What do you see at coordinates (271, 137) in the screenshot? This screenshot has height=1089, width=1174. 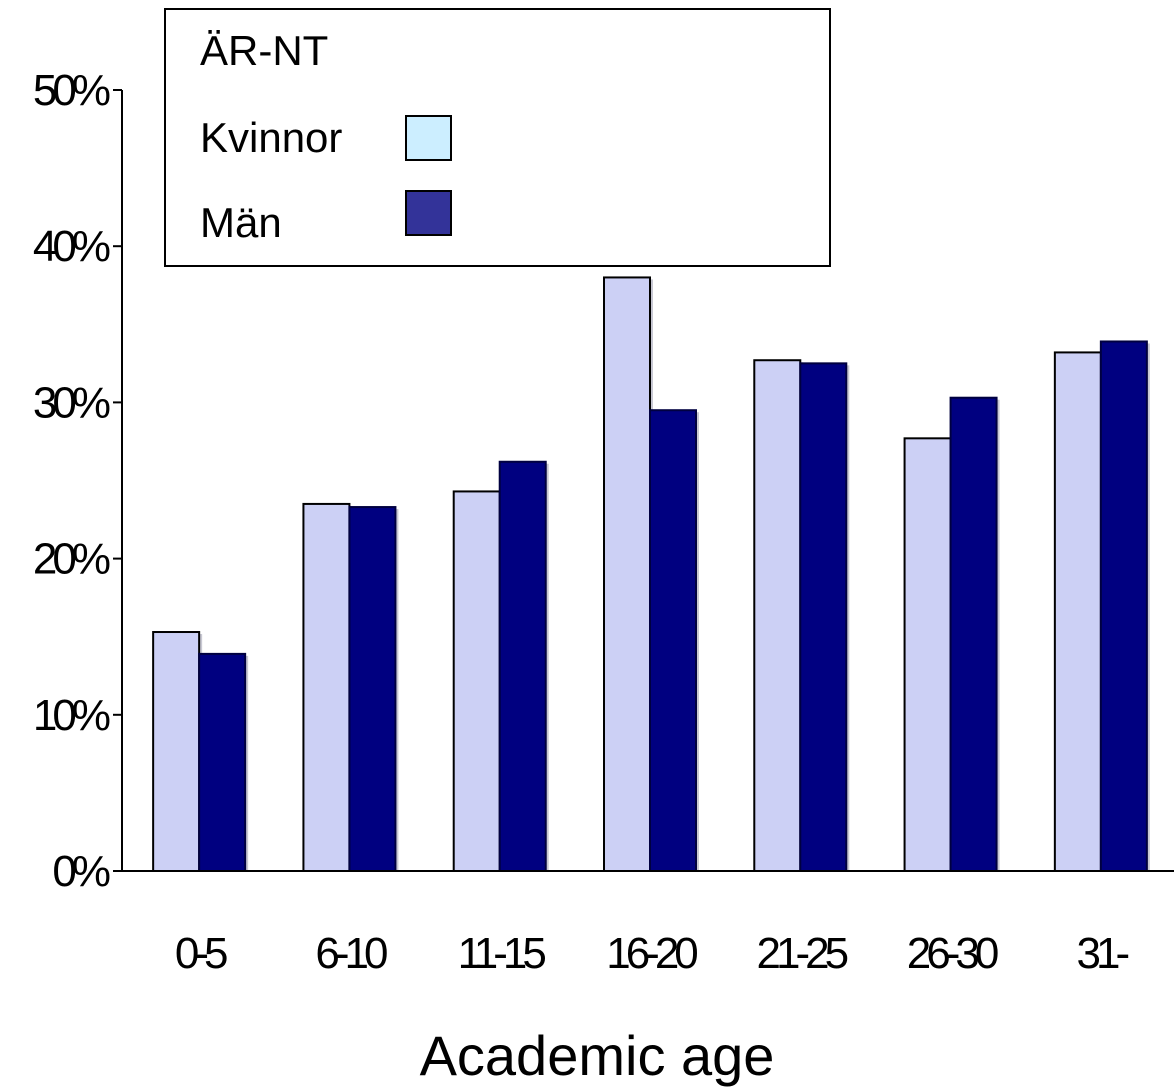 I see `legend-label-kvinnor: Kvinnor` at bounding box center [271, 137].